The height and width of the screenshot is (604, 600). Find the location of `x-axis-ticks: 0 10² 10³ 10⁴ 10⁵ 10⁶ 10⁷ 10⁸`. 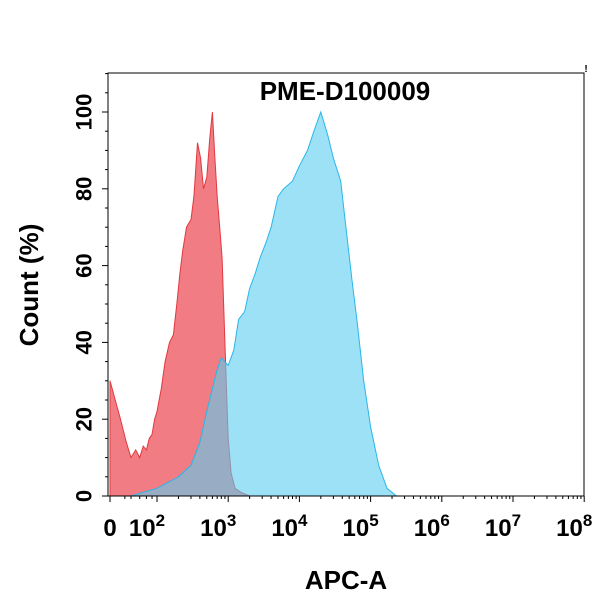

x-axis-ticks: 0 10² 10³ 10⁴ 10⁵ 10⁶ 10⁷ 10⁸ is located at coordinates (347, 519).